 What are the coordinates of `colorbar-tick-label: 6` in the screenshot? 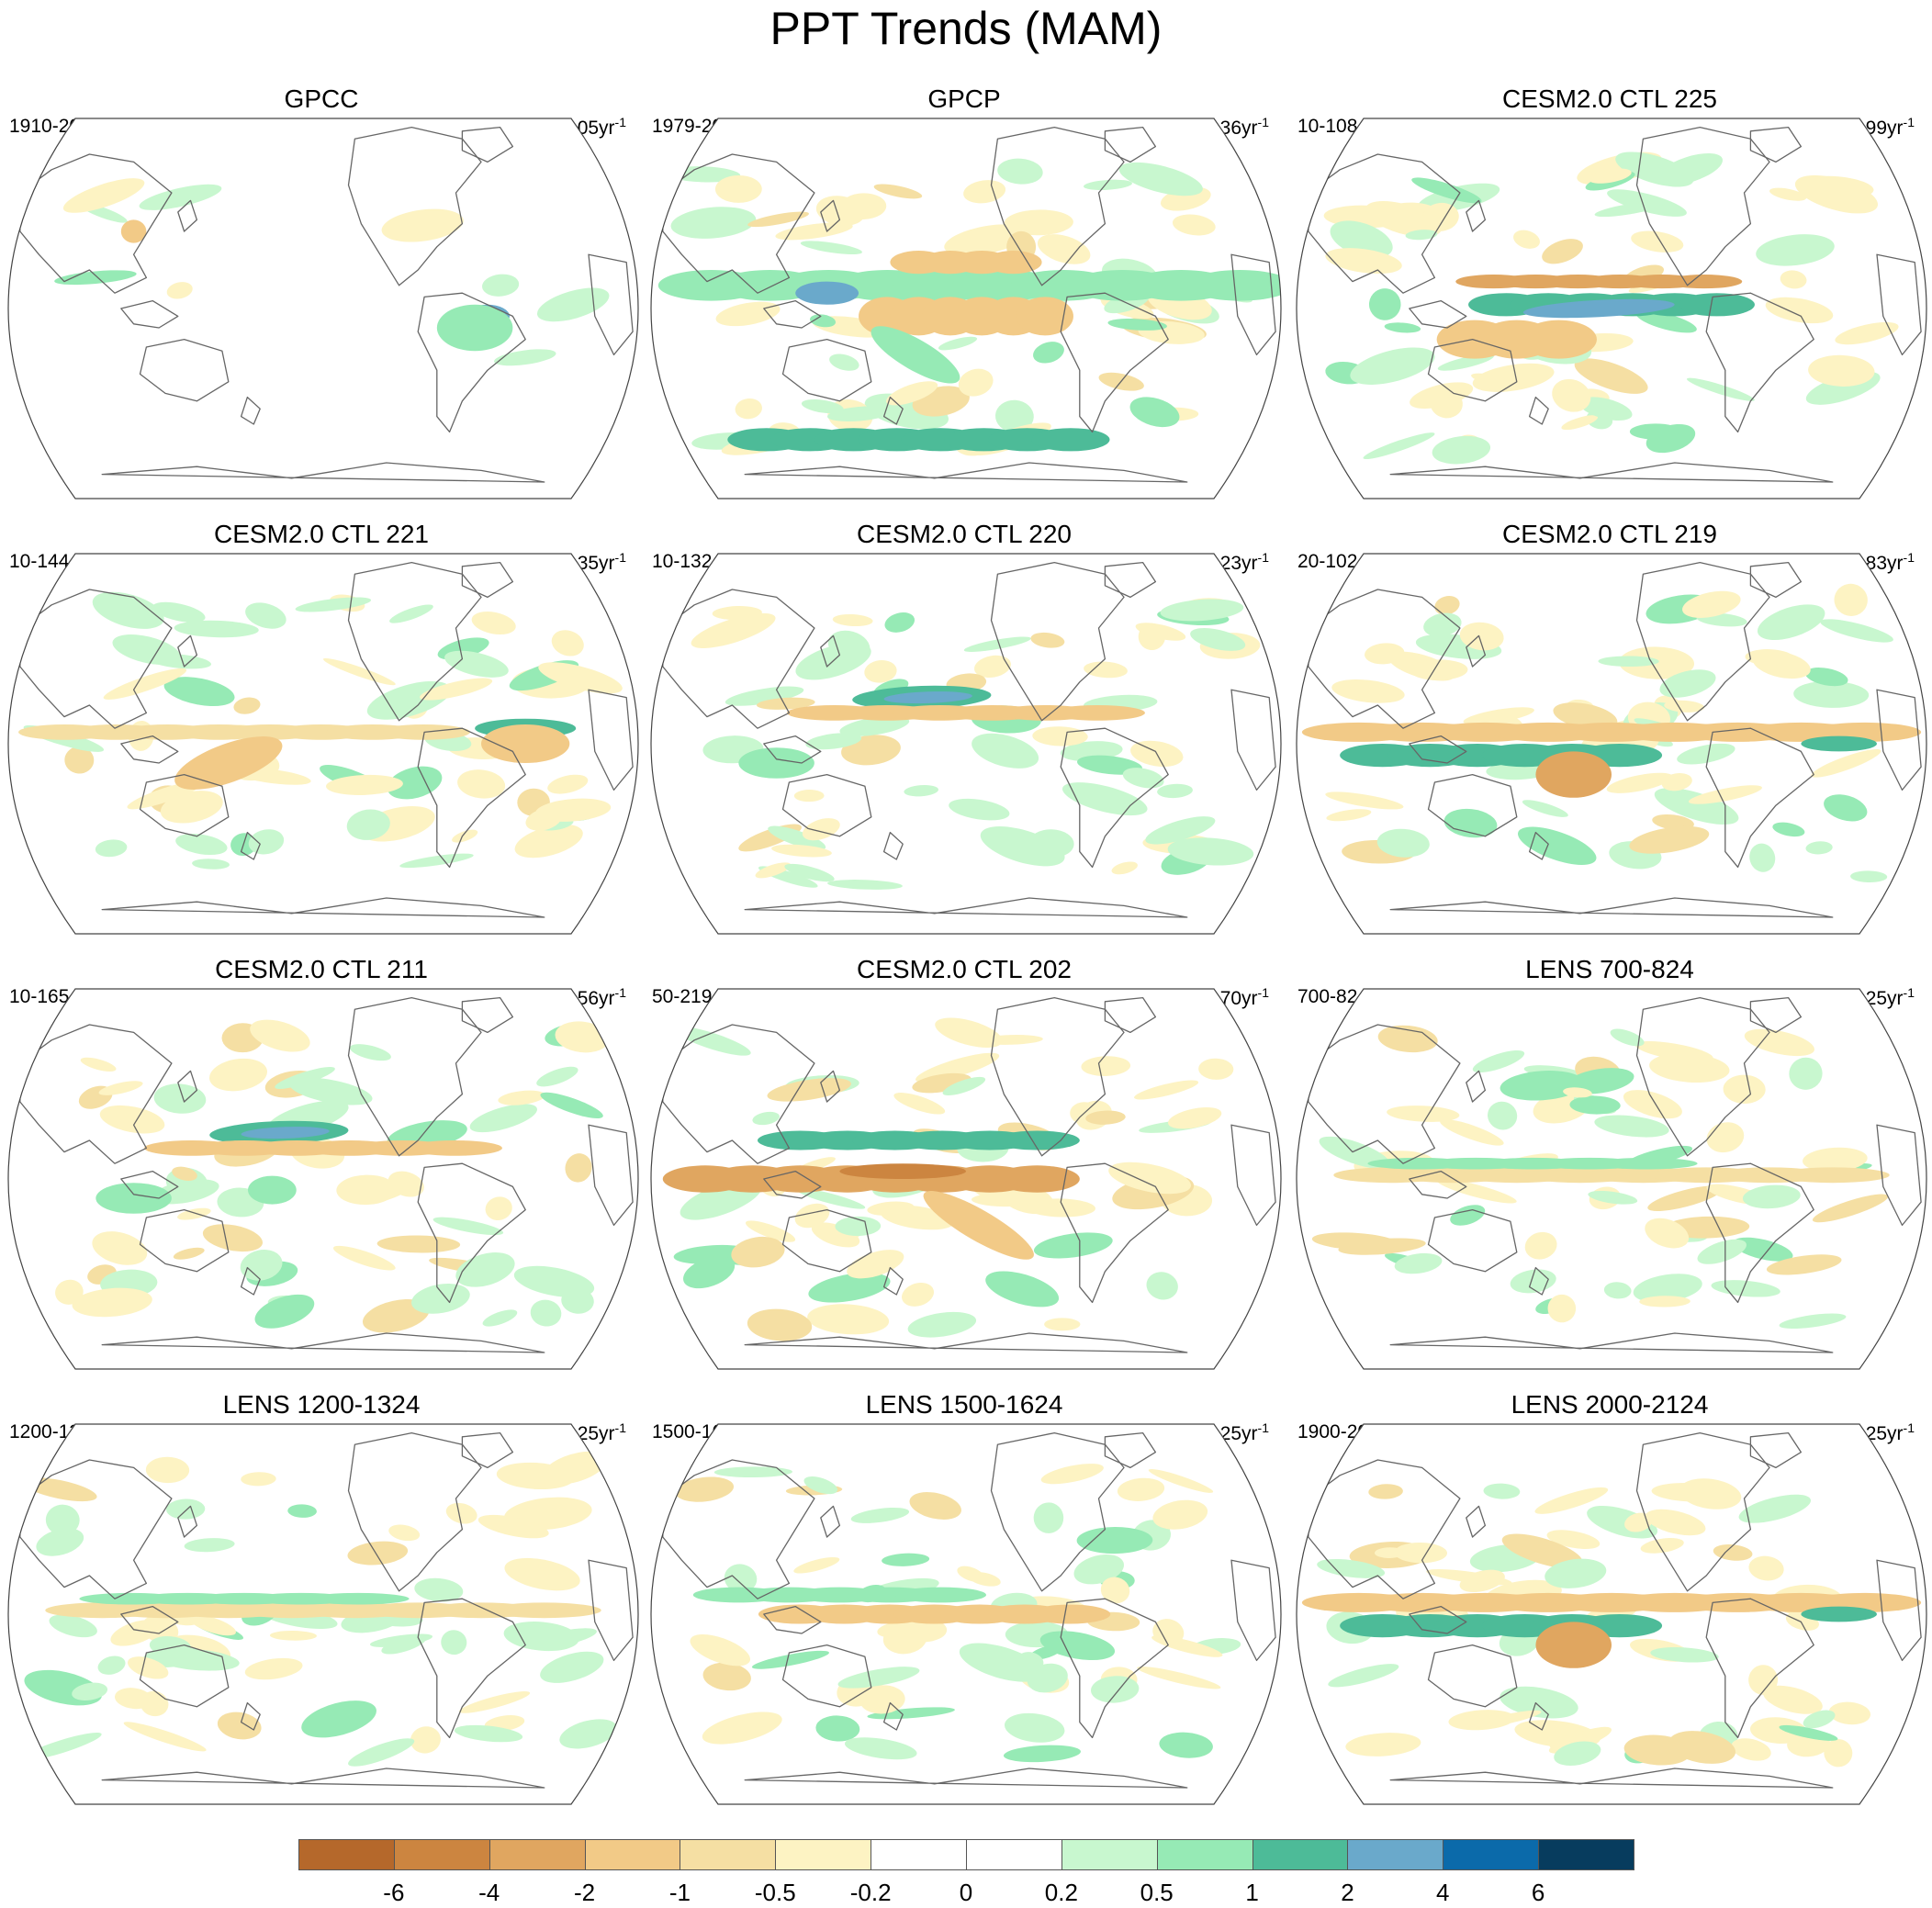 It's located at (1538, 1892).